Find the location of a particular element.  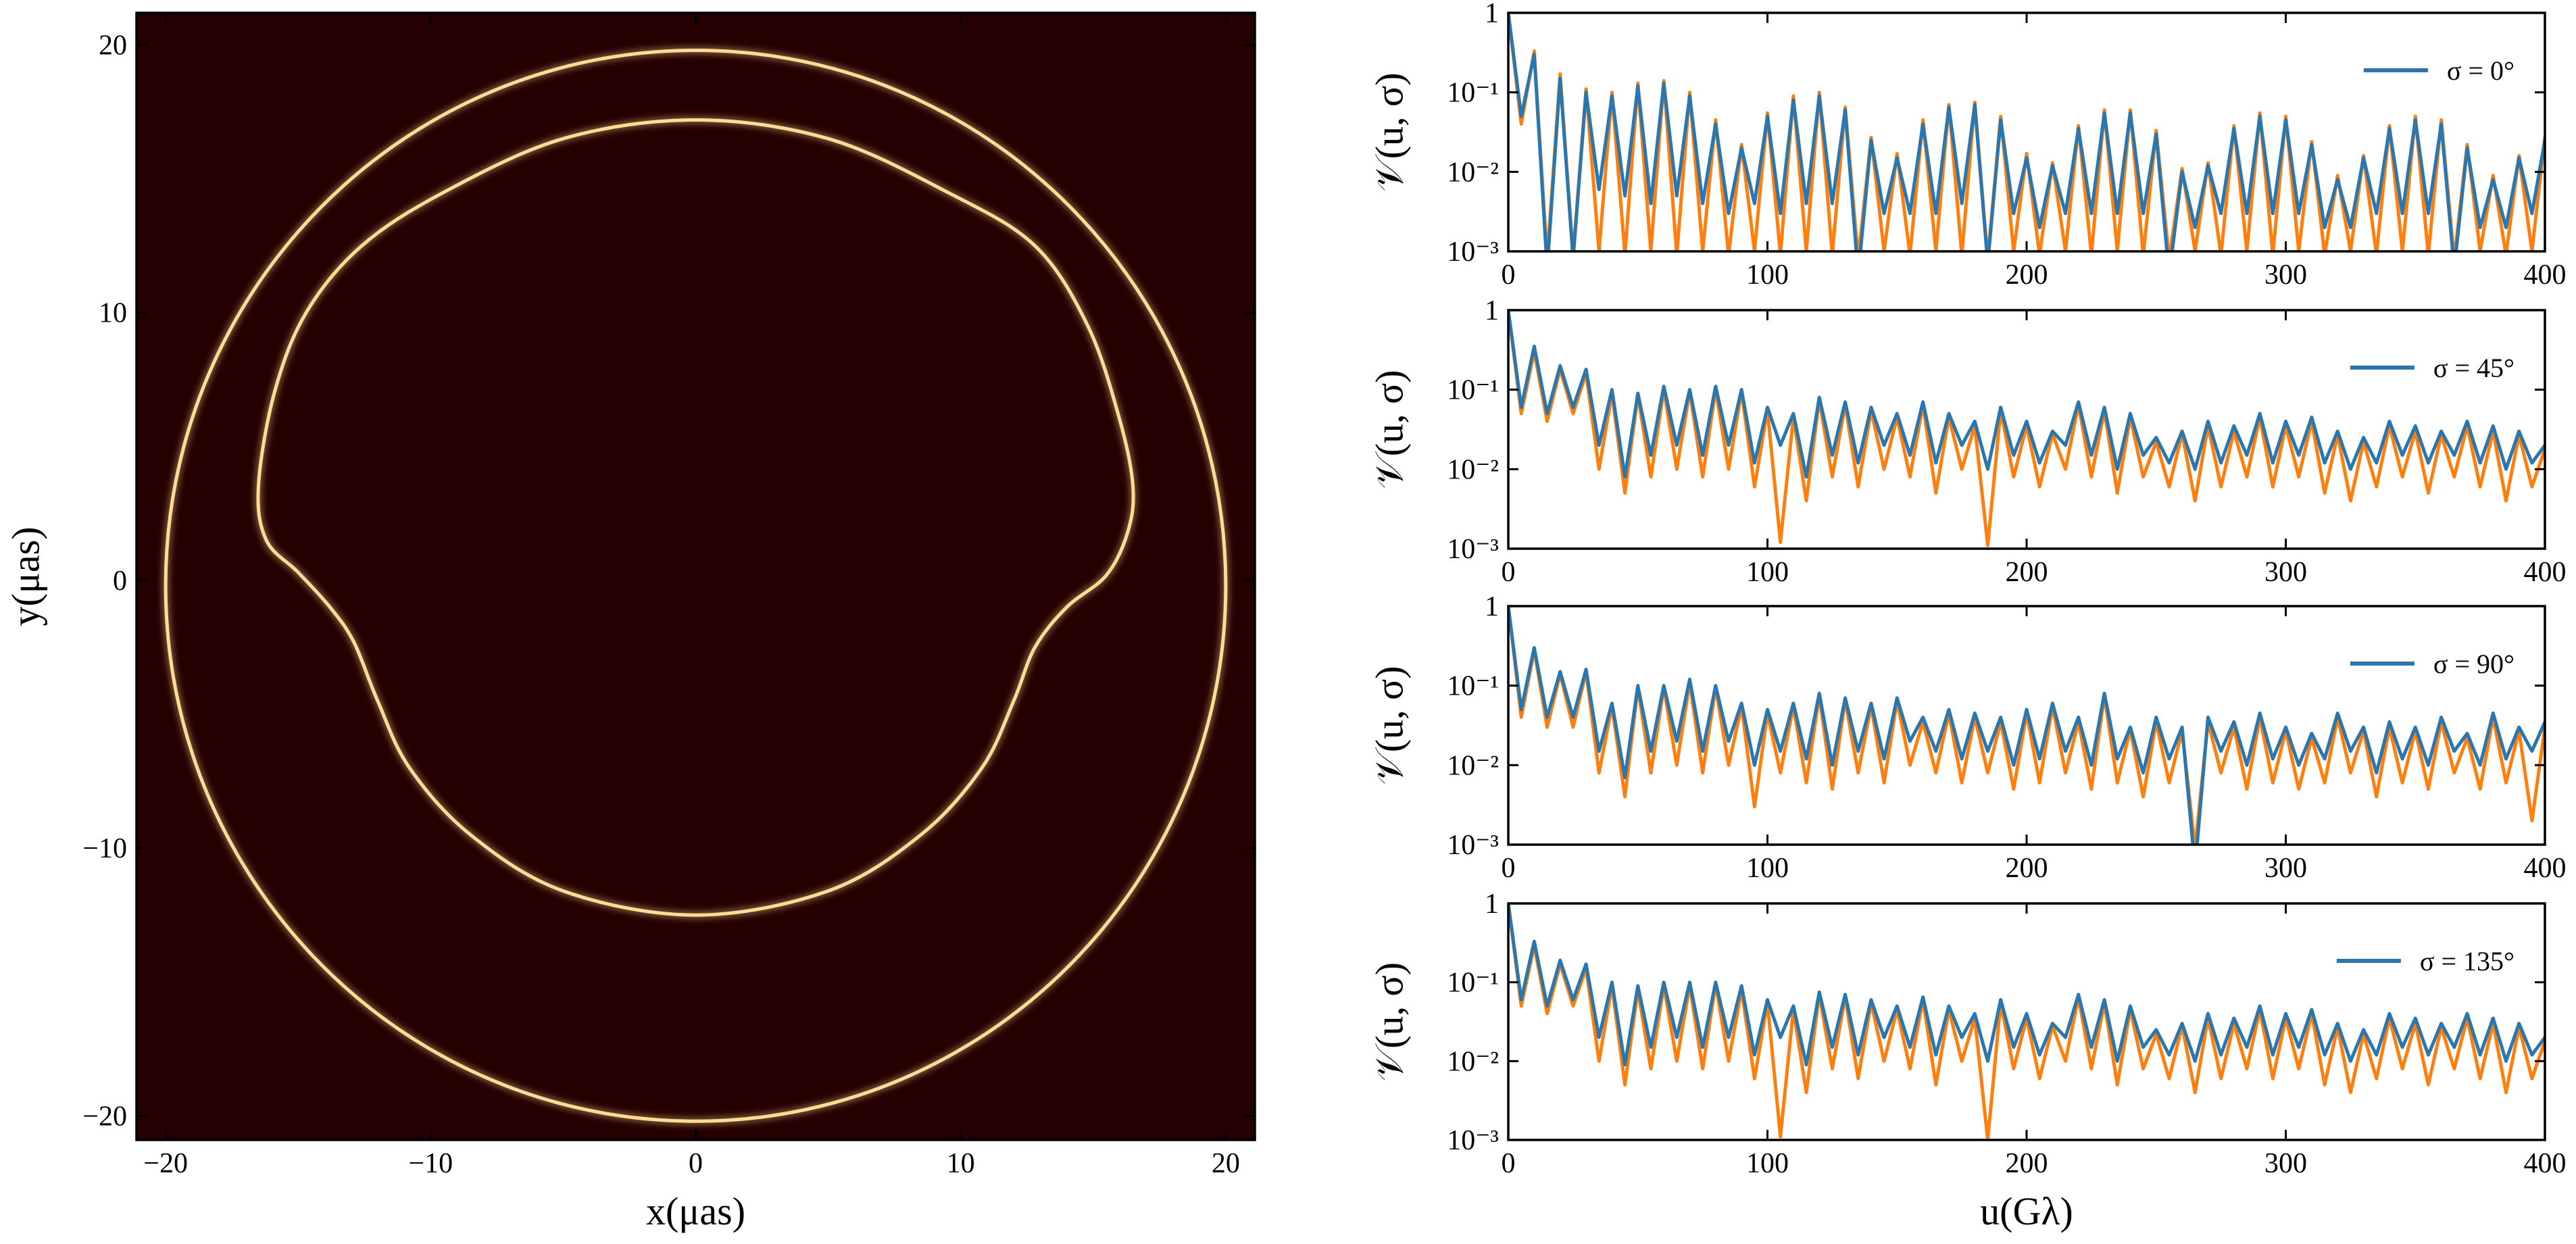

legend-label: σ = 45° is located at coordinates (2474, 368).